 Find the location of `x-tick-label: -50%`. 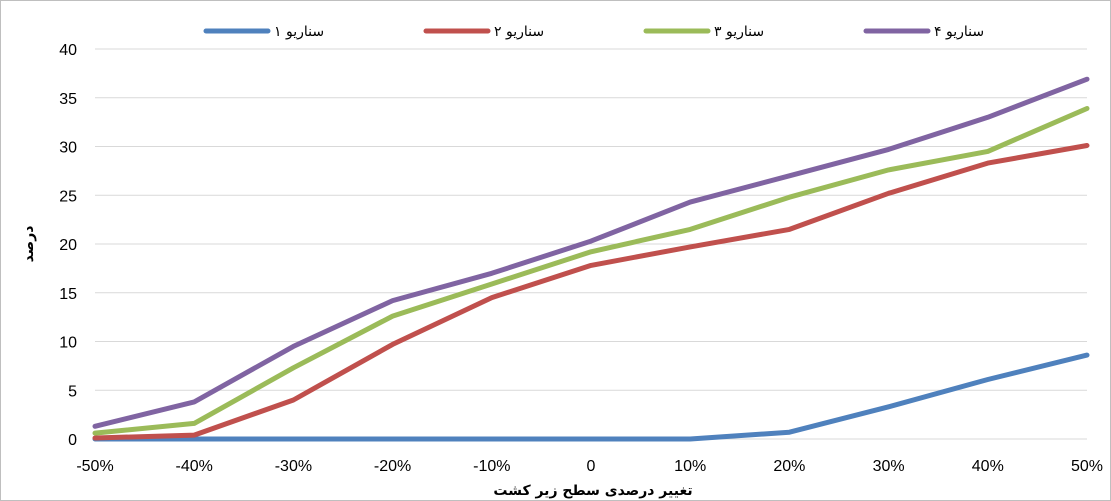

x-tick-label: -50% is located at coordinates (94, 466).